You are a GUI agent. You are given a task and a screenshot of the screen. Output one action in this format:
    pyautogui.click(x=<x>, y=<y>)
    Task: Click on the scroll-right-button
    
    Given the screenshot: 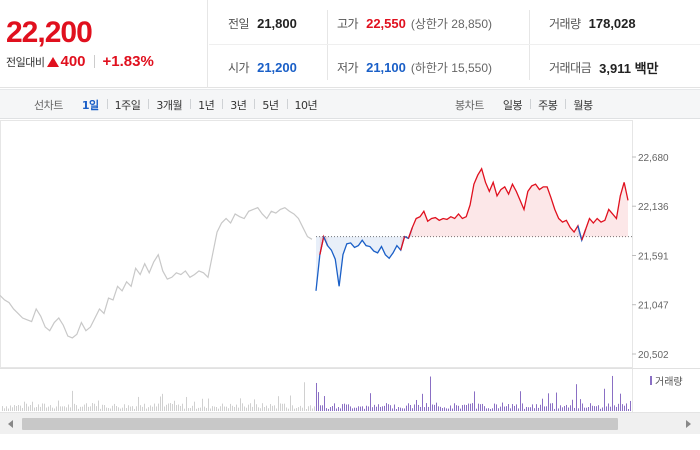 What is the action you would take?
    pyautogui.click(x=688, y=424)
    